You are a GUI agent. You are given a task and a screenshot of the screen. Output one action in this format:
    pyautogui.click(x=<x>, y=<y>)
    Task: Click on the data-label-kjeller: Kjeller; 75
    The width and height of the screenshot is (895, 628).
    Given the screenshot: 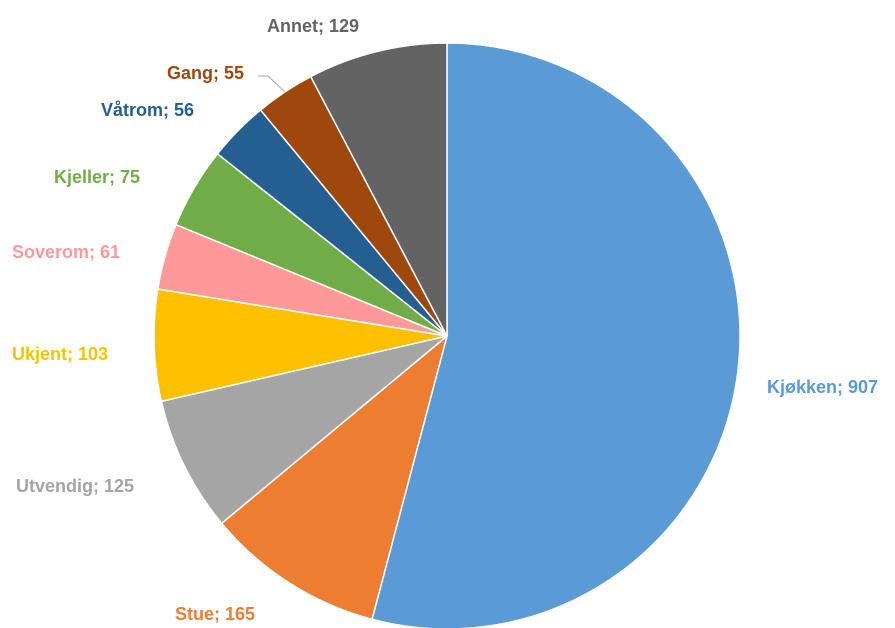 What is the action you would take?
    pyautogui.click(x=97, y=177)
    